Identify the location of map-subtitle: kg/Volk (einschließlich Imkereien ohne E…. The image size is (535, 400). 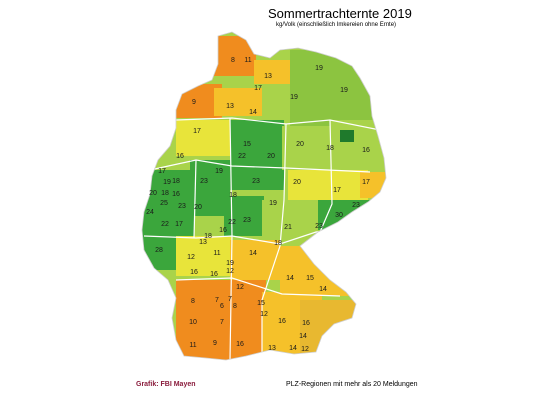
(336, 25).